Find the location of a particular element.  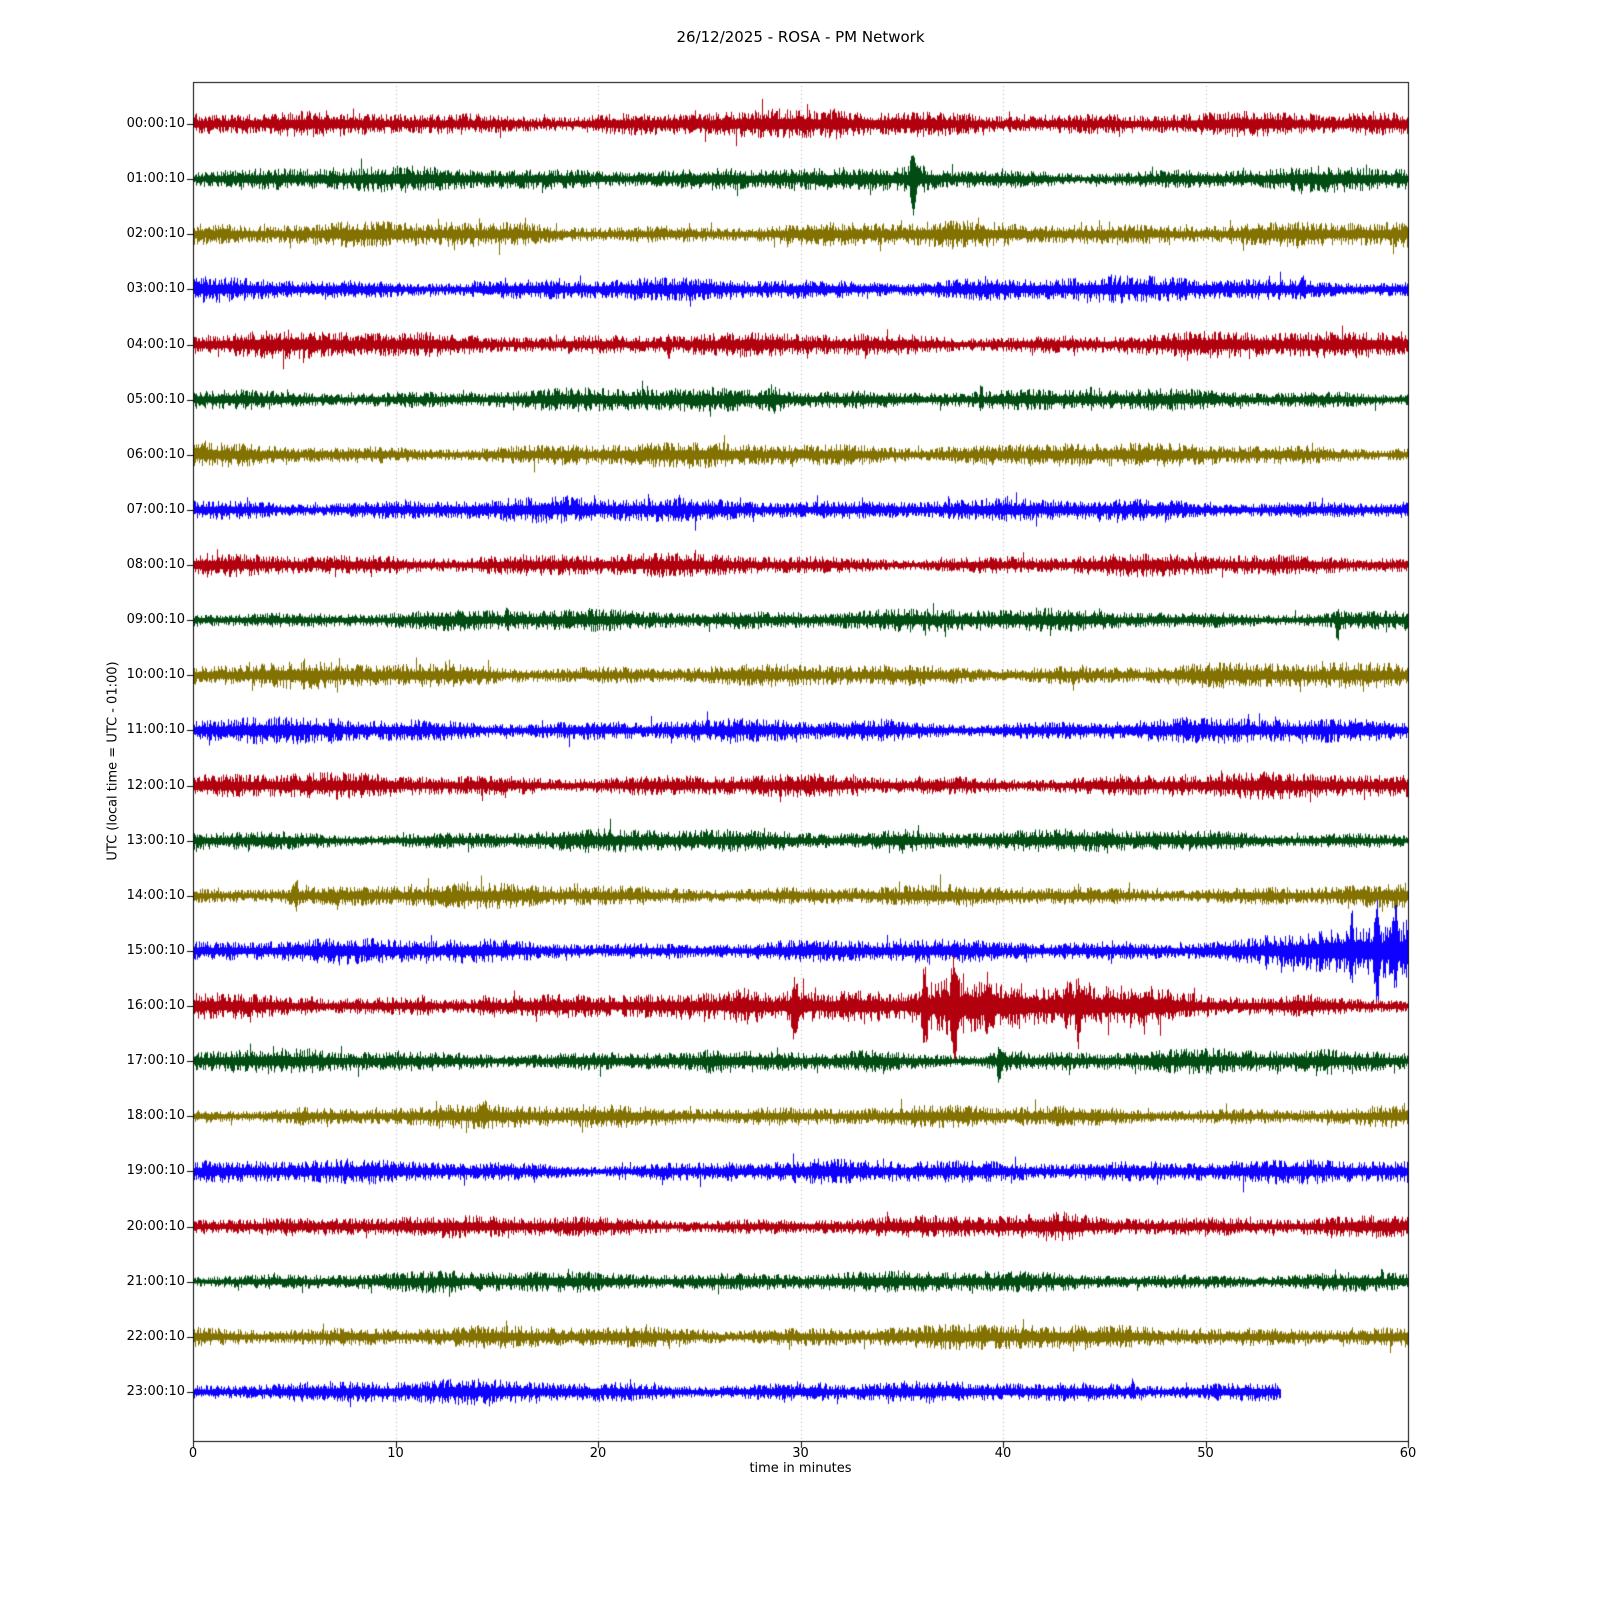

trace-label: 20:00:10 is located at coordinates (155, 1226).